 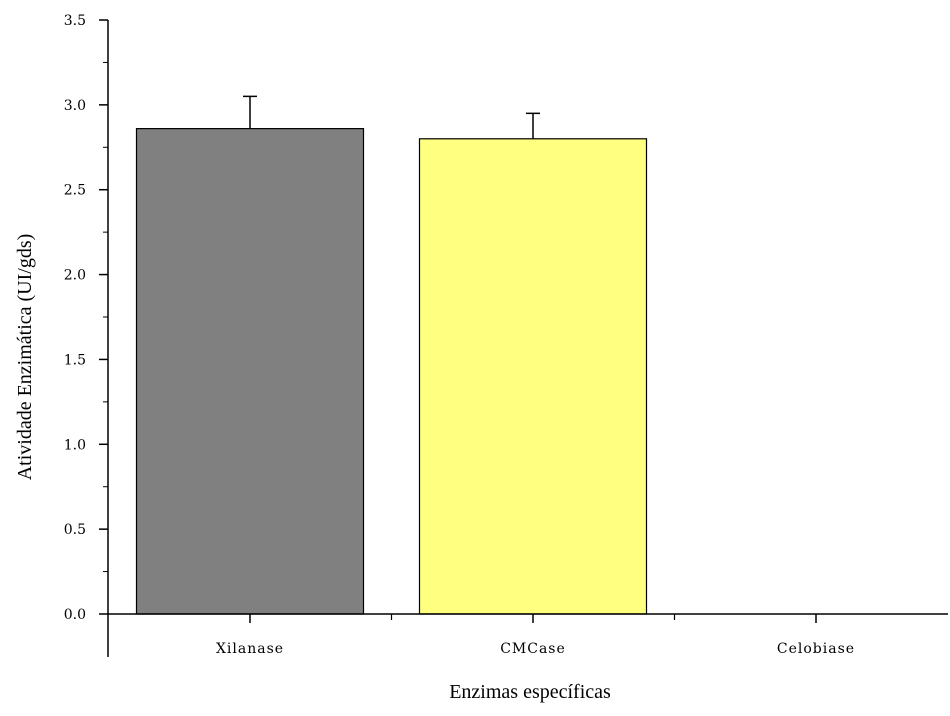 What do you see at coordinates (86, 318) in the screenshot?
I see `y-ticks: 0.0 0.5 1.0 1.5 2.0 2.5 3.0 3.5` at bounding box center [86, 318].